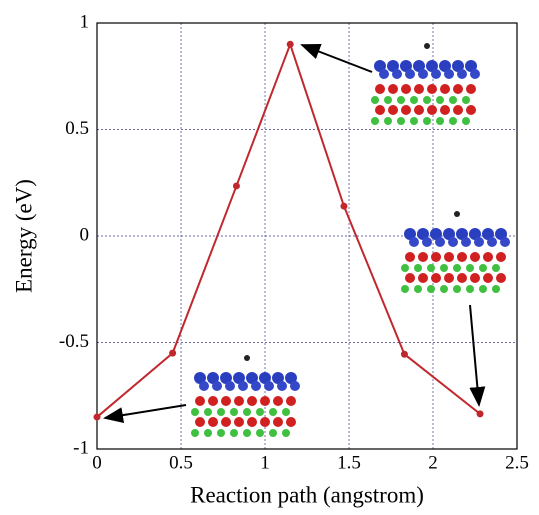 This screenshot has width=539, height=515. I want to click on y-tick-label: -1, so click(81, 447).